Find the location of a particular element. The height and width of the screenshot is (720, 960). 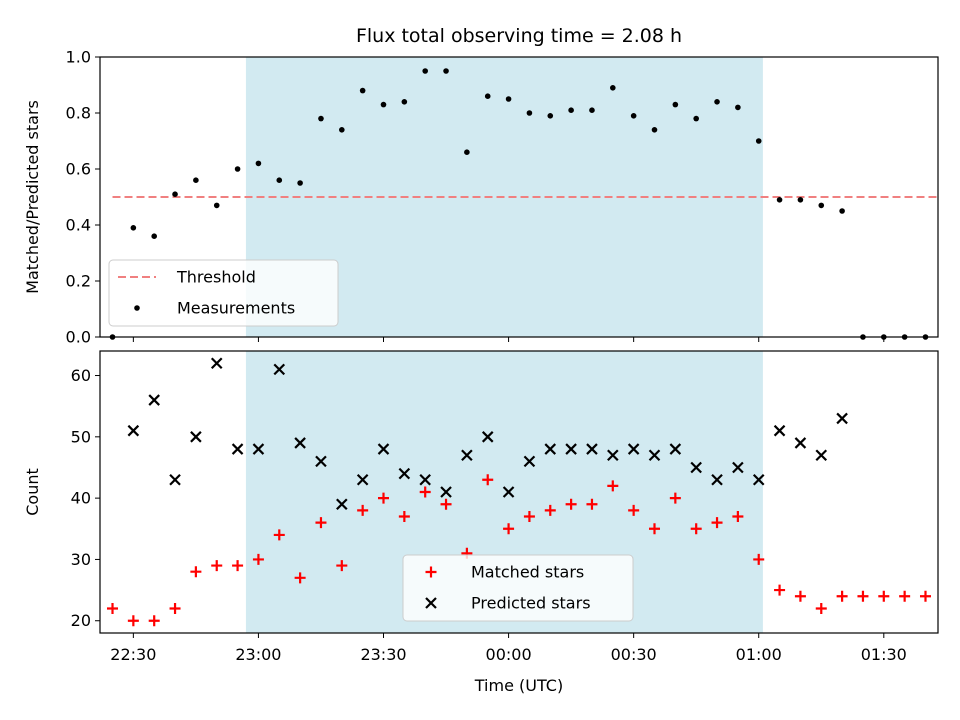

y-axis-label: Matched/Predicted stars is located at coordinates (32, 197).